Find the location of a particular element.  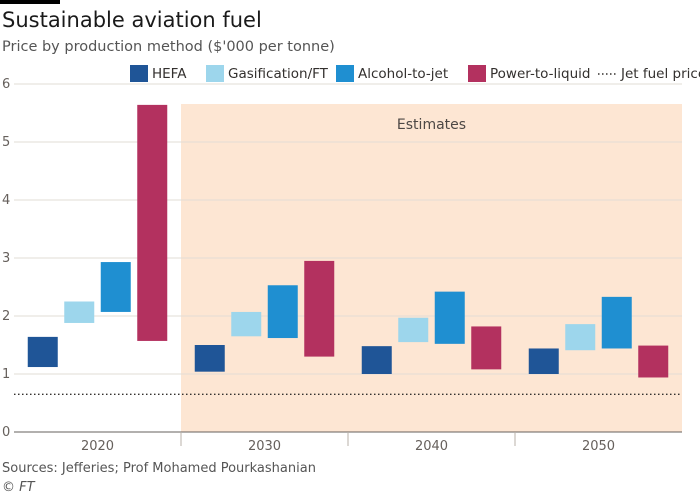

x-tick-label: 2020 is located at coordinates (97, 446).